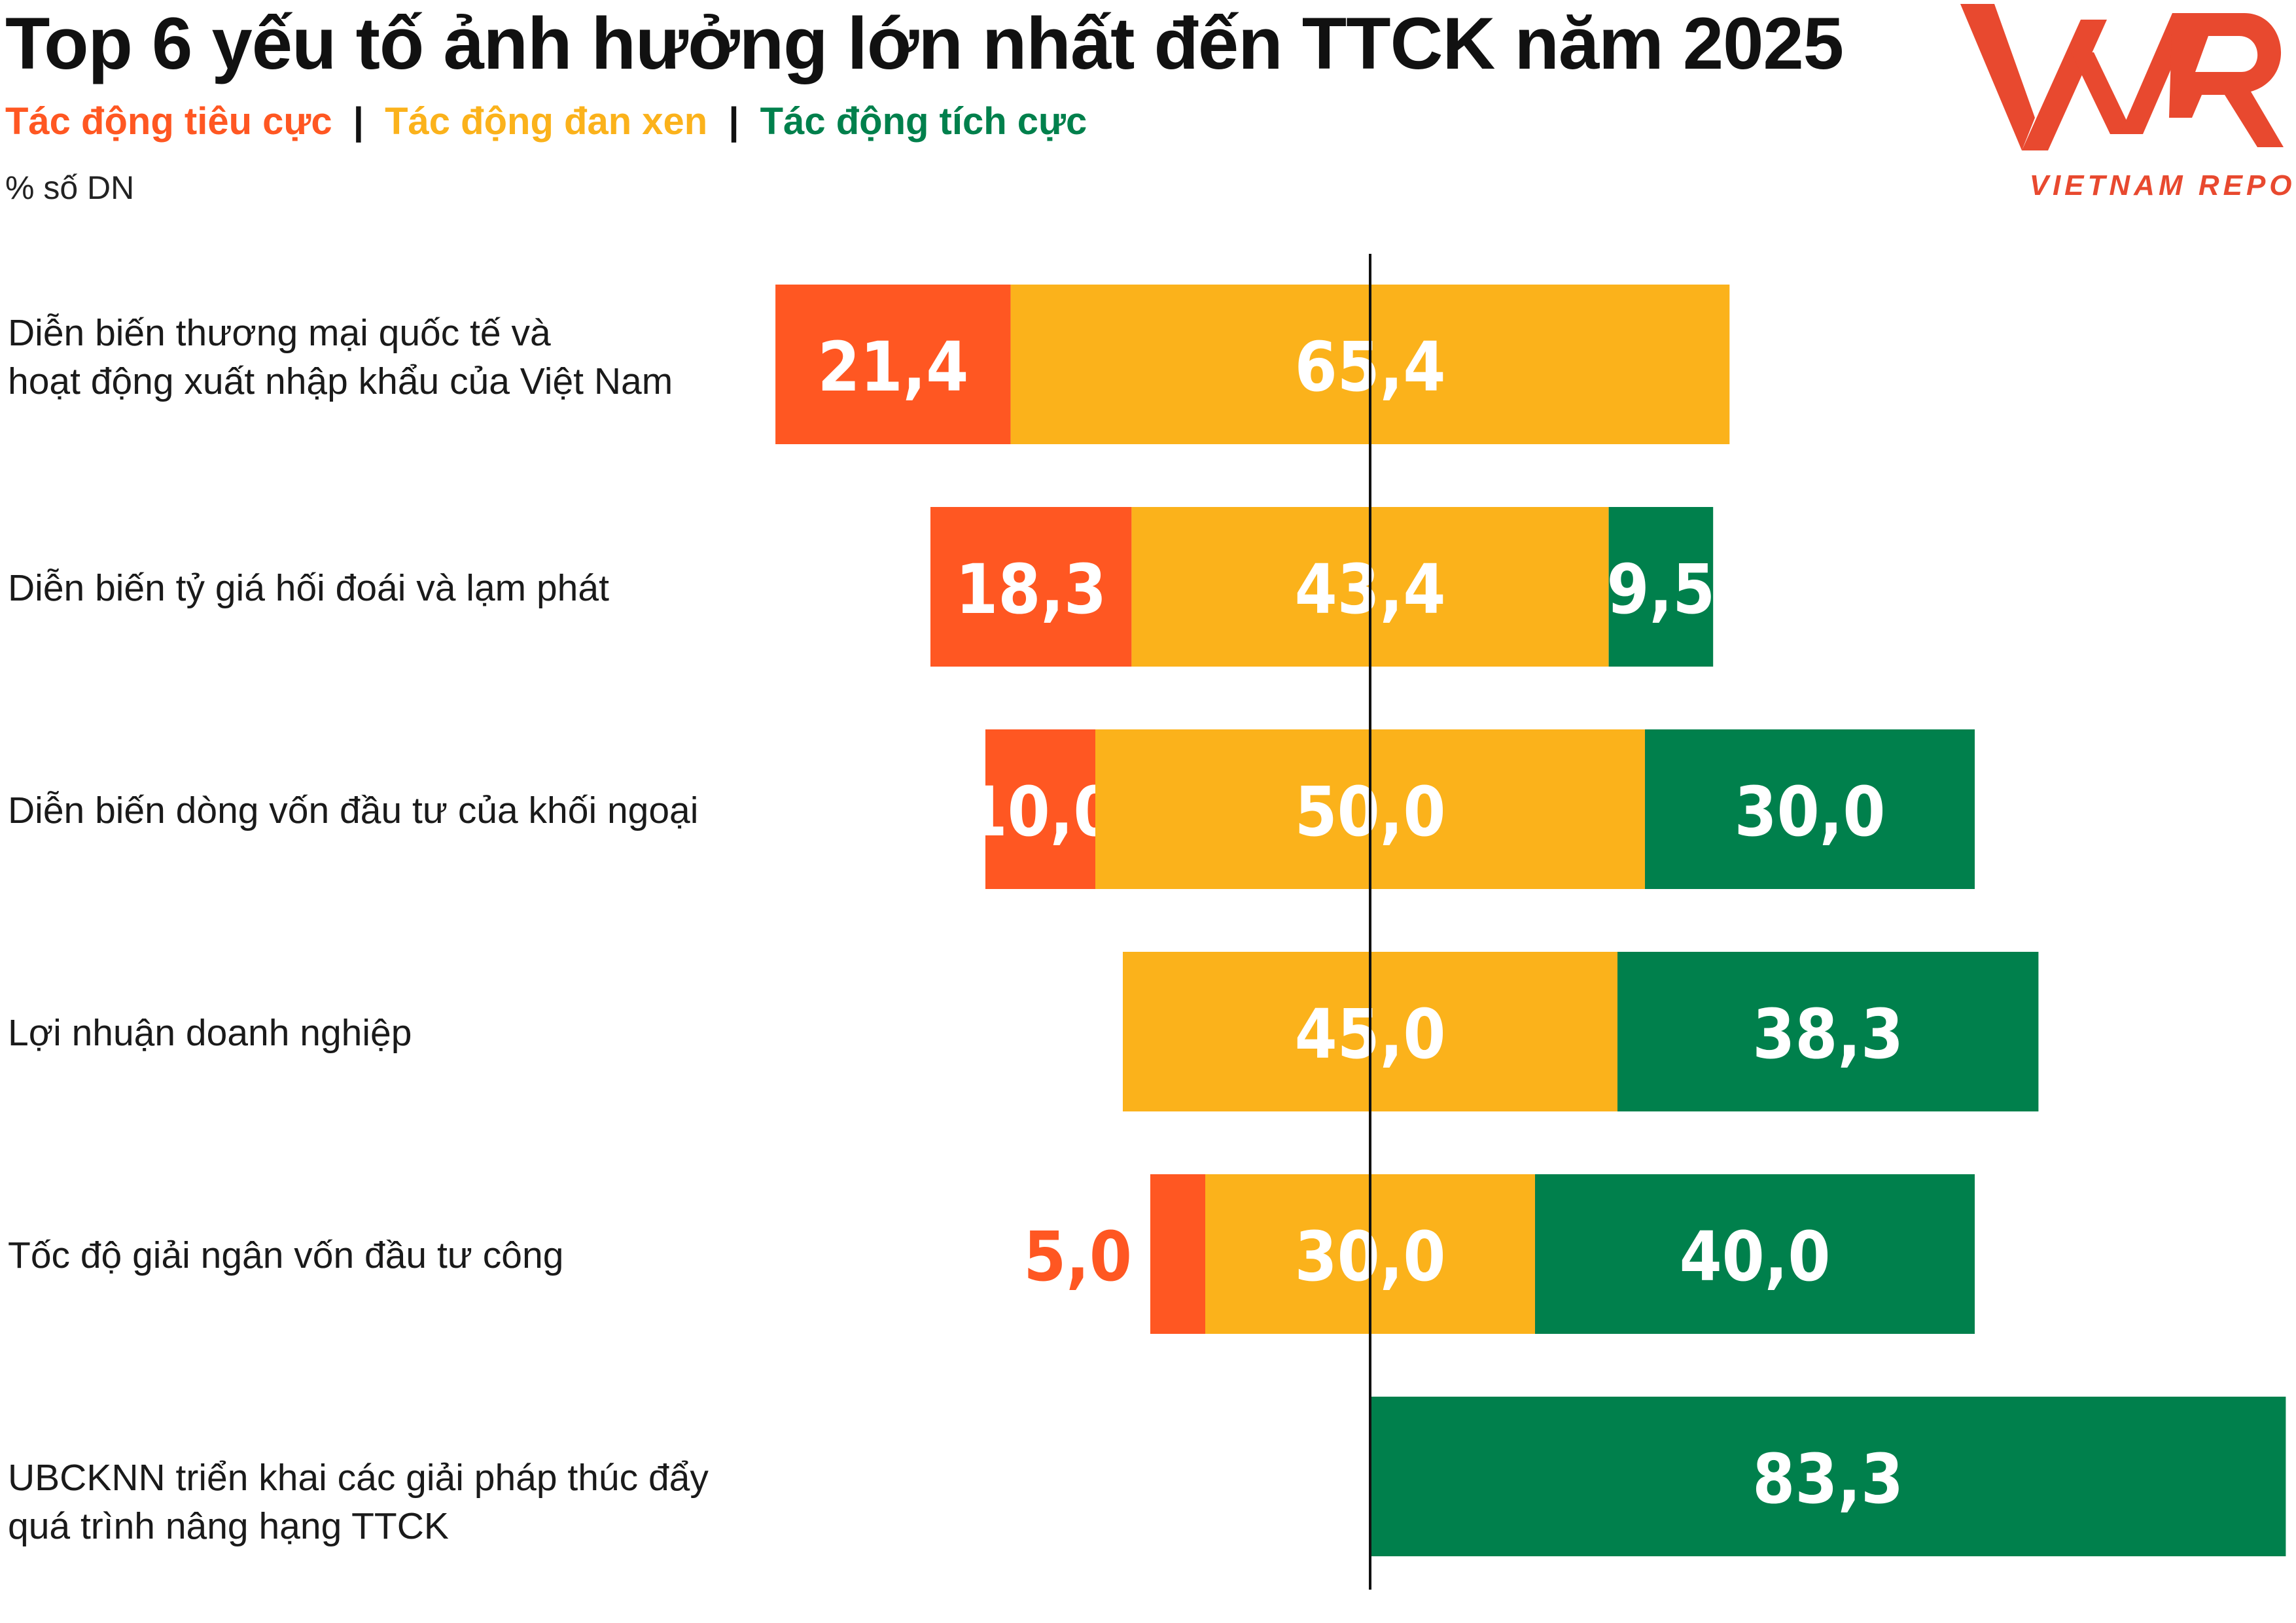 The width and height of the screenshot is (2296, 1623). I want to click on data-label: 5,0, so click(1077, 1257).